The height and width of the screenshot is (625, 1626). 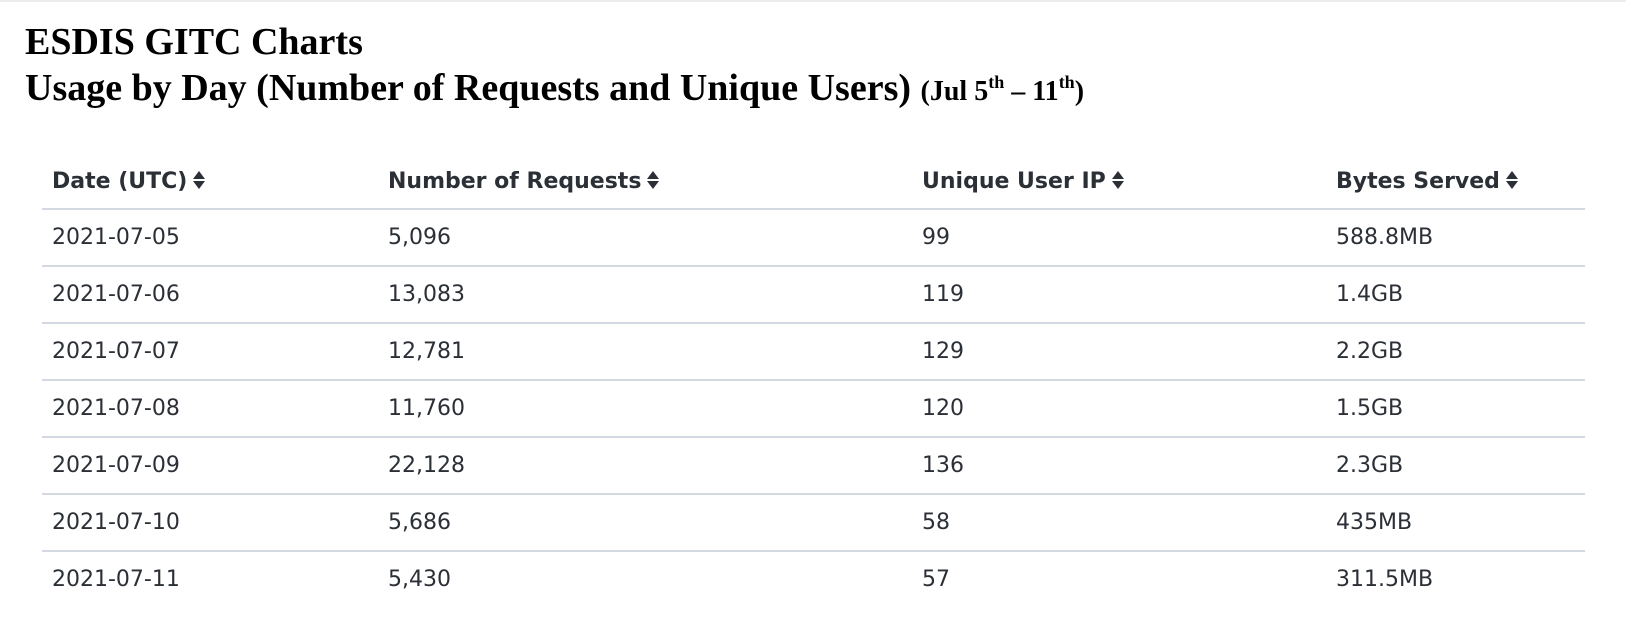 I want to click on cell-unique-users: 99, so click(x=1119, y=238).